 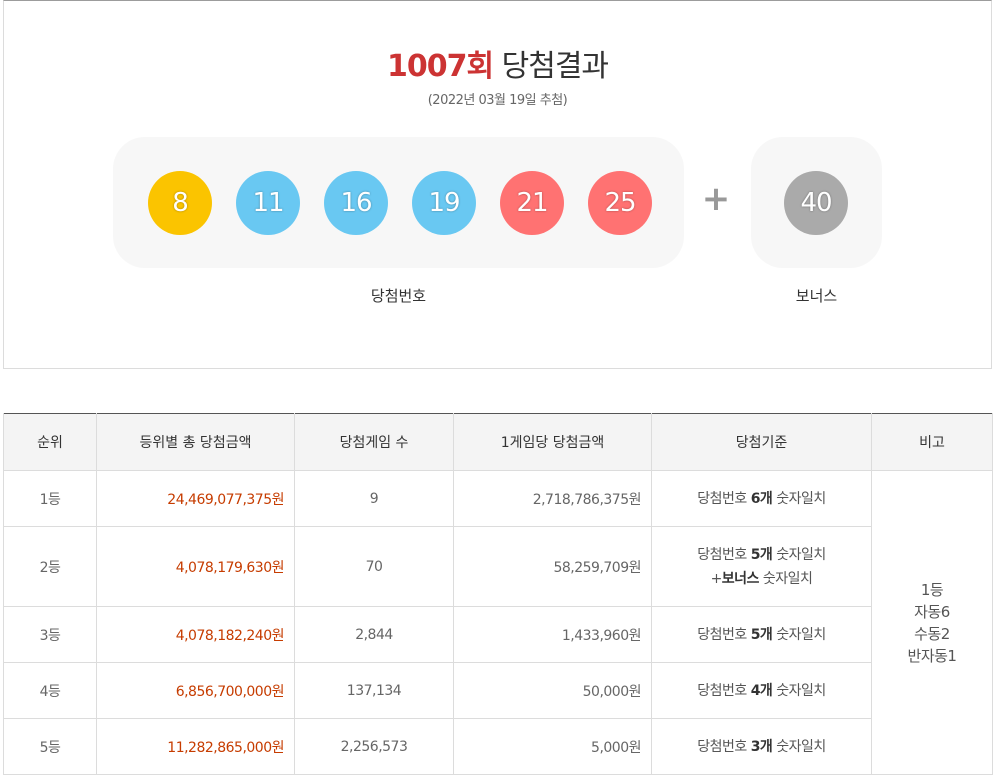 What do you see at coordinates (398, 202) in the screenshot?
I see `winning-numbers-box: 8 11 16 19 21 25` at bounding box center [398, 202].